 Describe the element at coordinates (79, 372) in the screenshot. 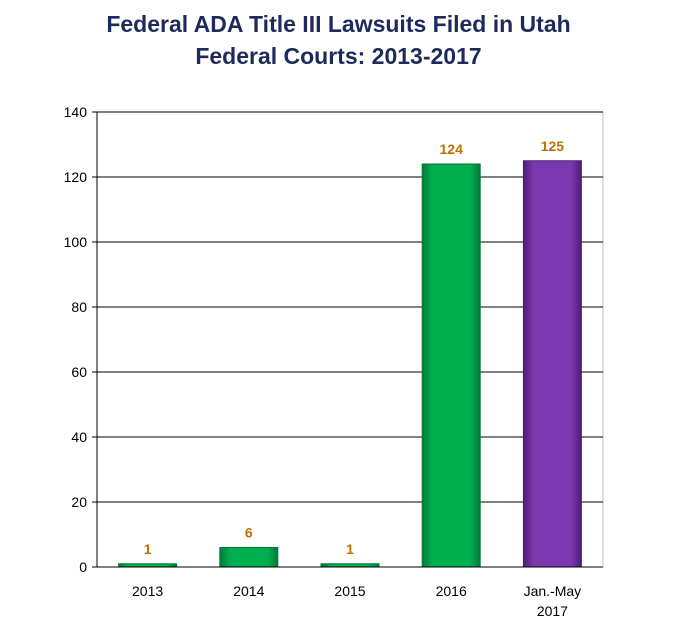

I see `y-tick-label: 60` at that location.